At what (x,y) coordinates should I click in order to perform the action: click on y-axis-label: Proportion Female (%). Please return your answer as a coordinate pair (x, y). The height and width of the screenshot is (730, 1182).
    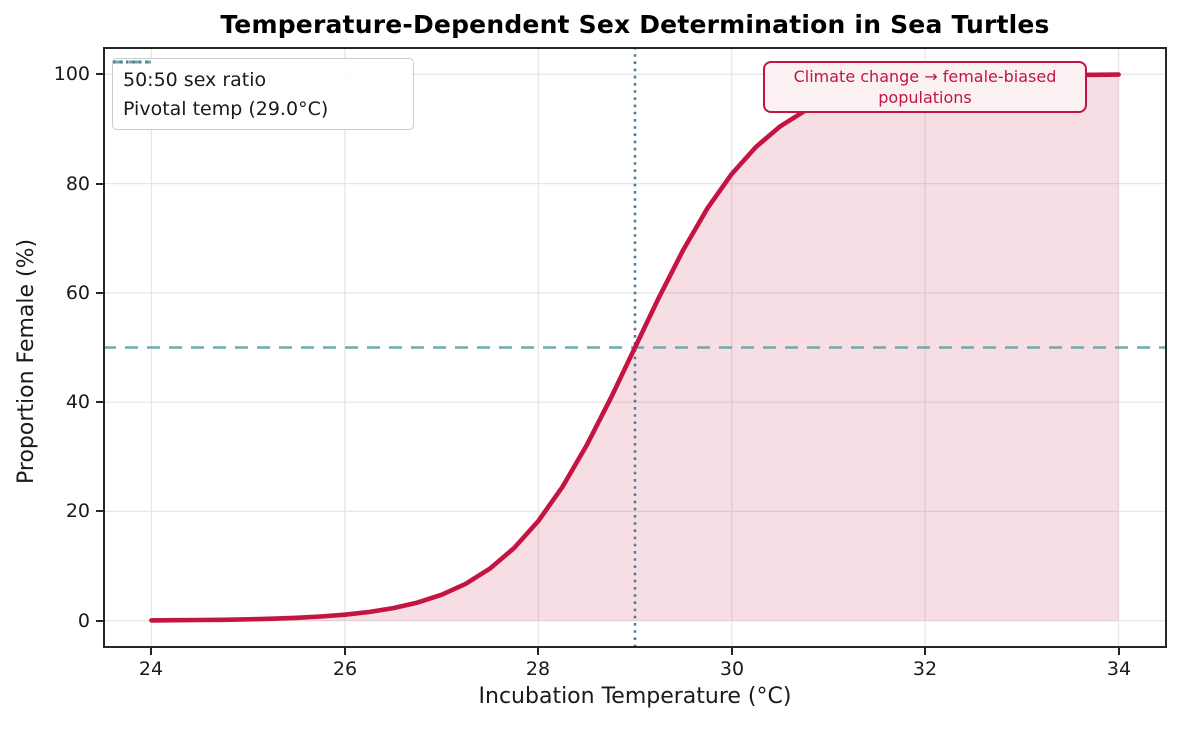
    Looking at the image, I should click on (26, 361).